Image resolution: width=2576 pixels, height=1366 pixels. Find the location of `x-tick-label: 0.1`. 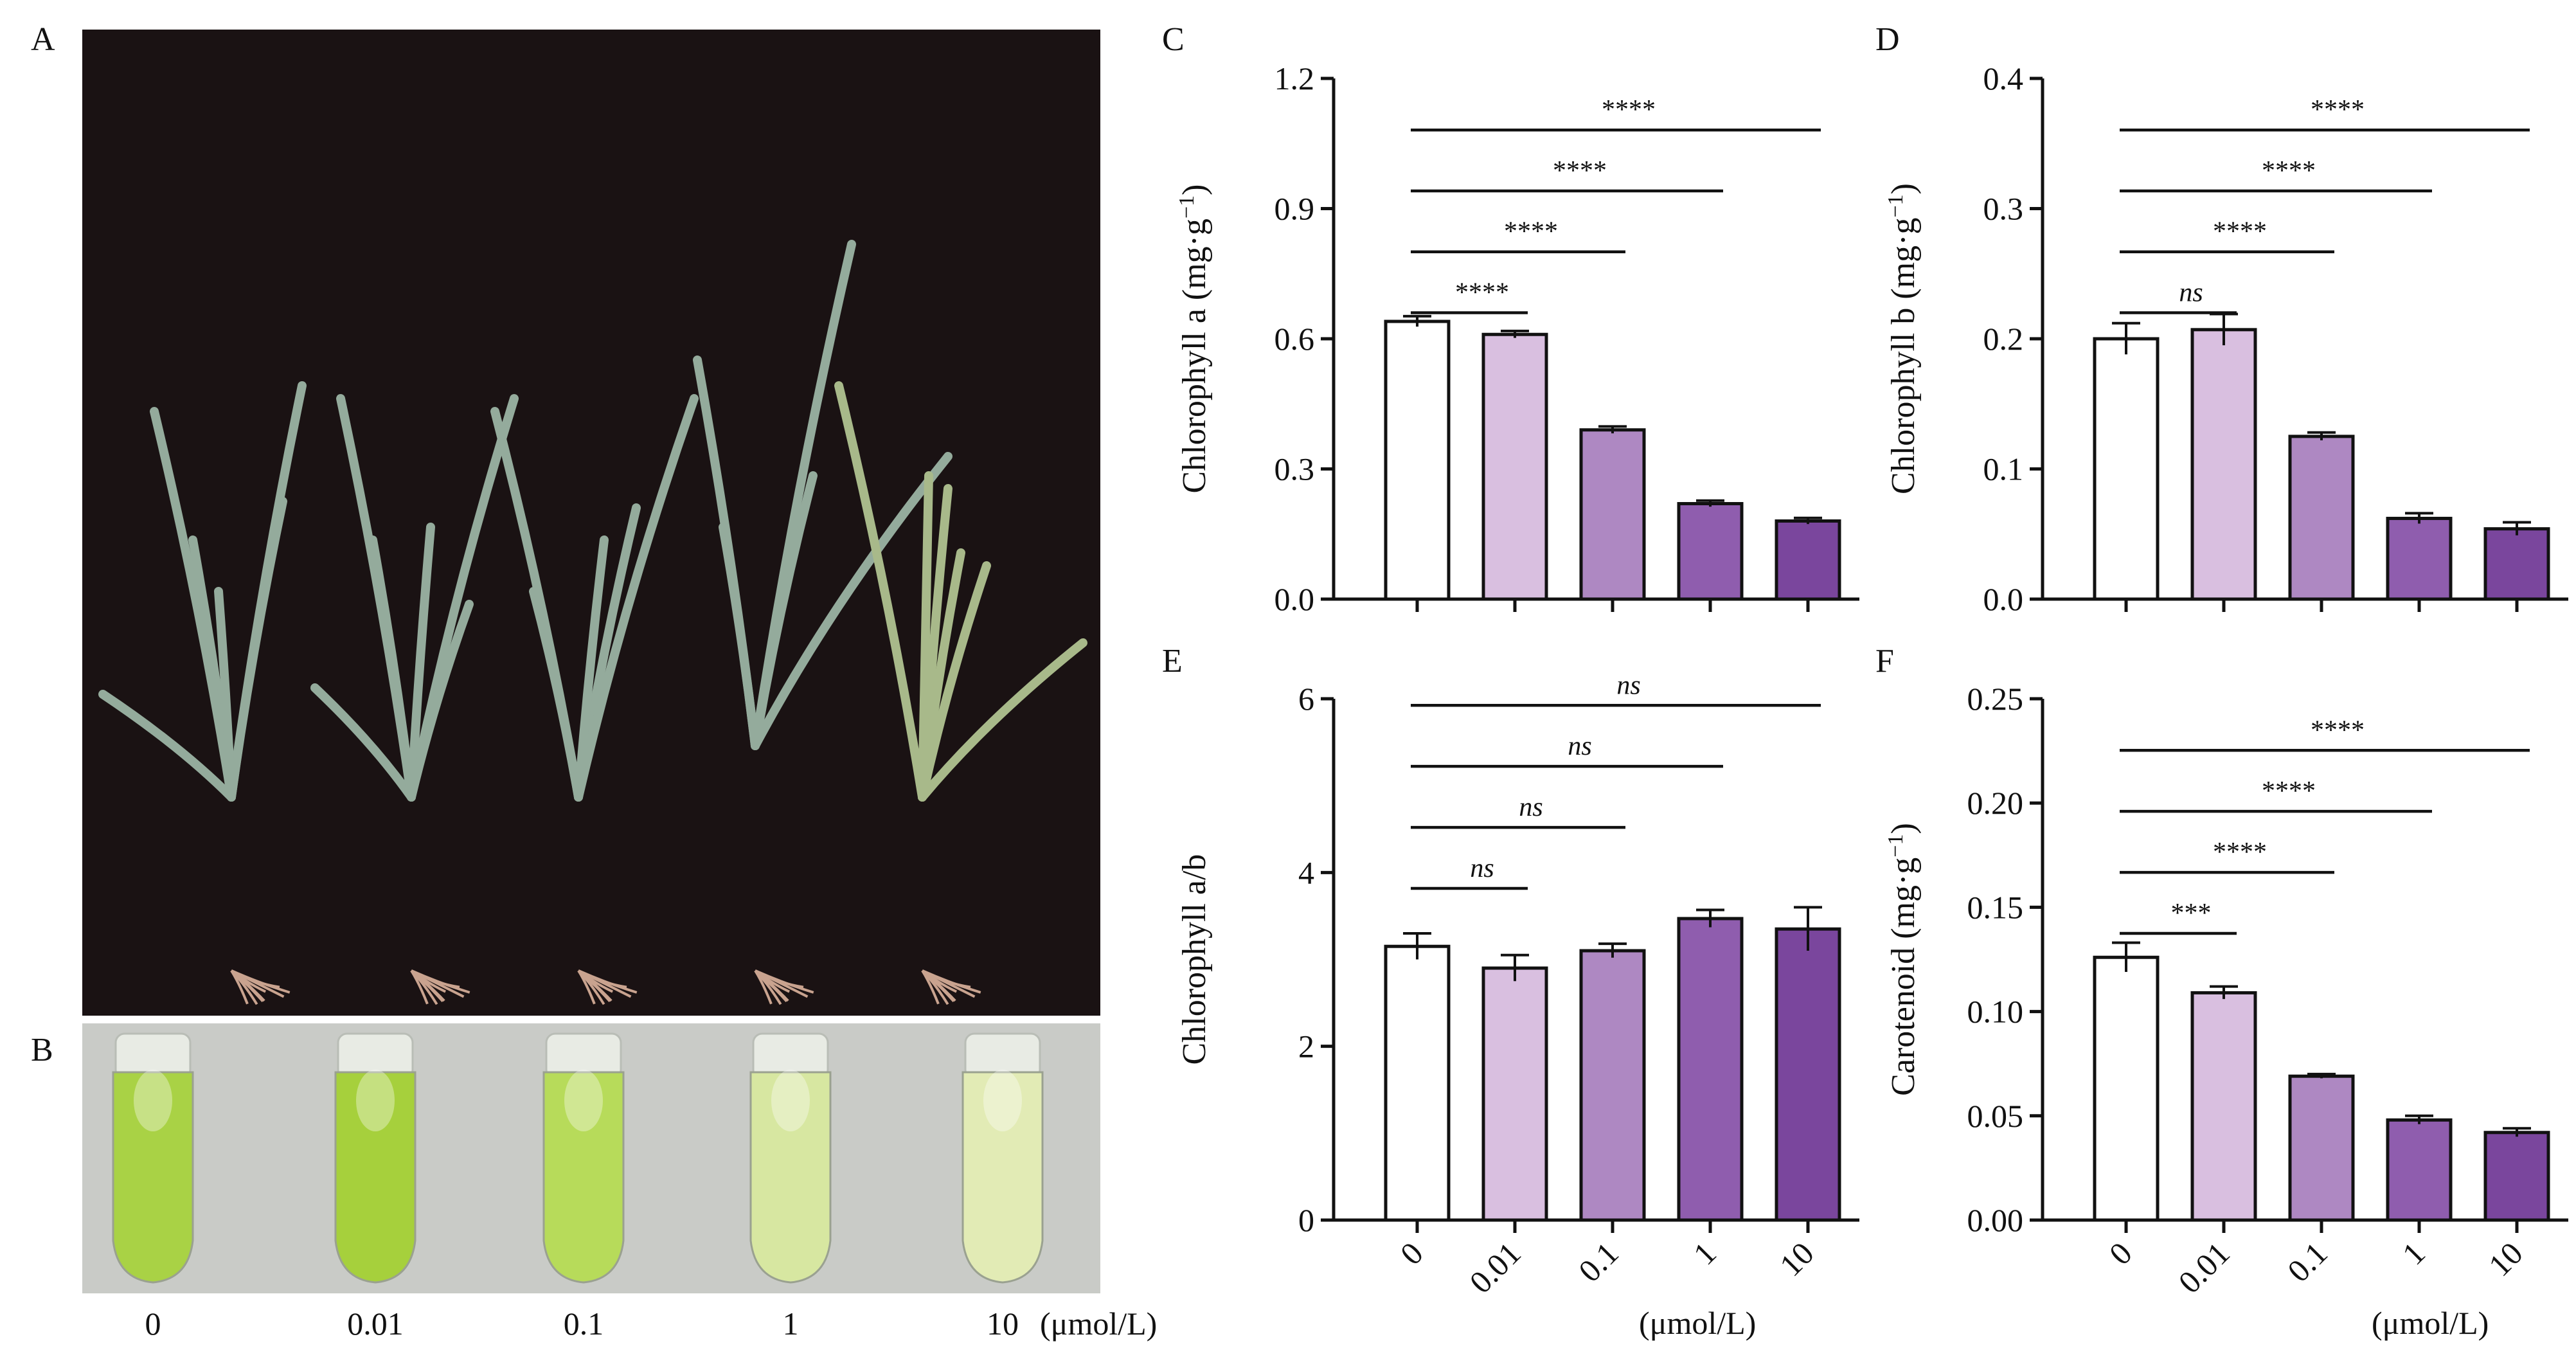

x-tick-label: 0.1 is located at coordinates (1598, 1262).